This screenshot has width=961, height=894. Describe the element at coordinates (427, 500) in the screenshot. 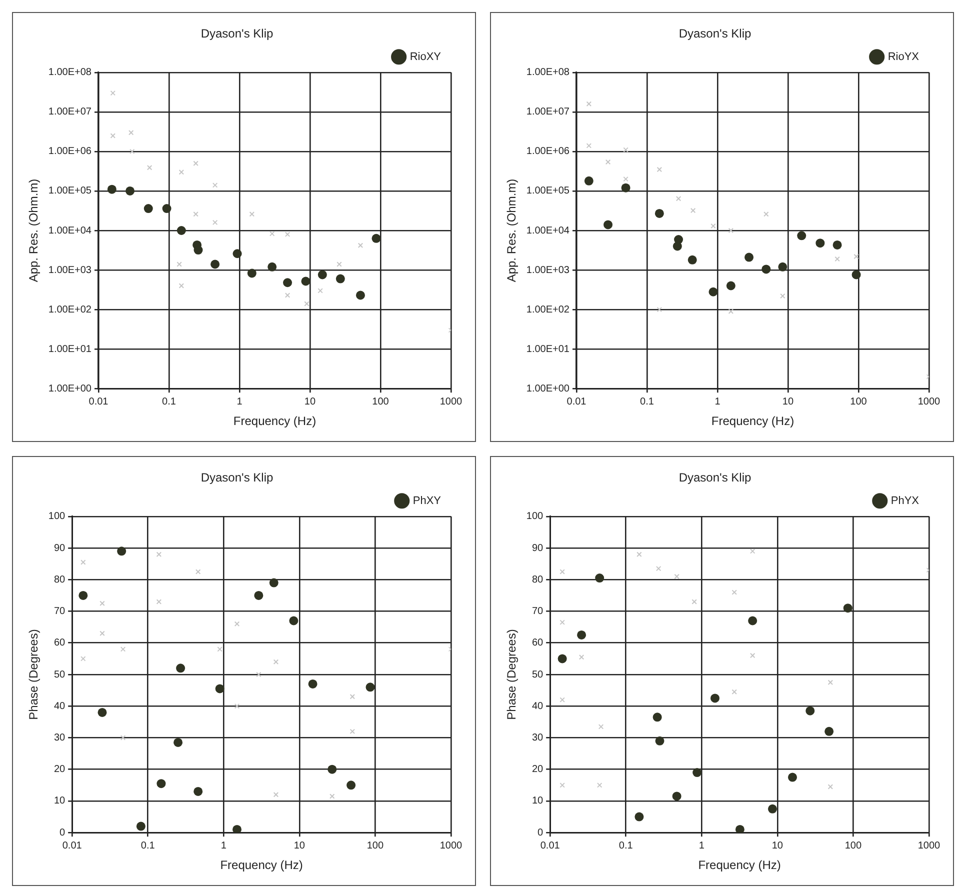

I see `legend-label: PhXY` at that location.